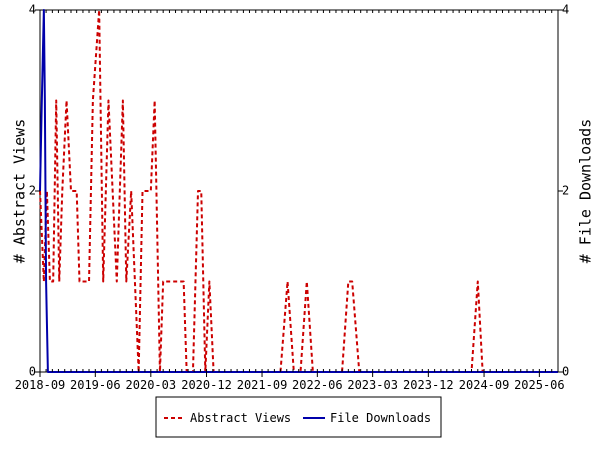 The width and height of the screenshot is (600, 455). What do you see at coordinates (565, 191) in the screenshot?
I see `right-y-tick-label: 2` at bounding box center [565, 191].